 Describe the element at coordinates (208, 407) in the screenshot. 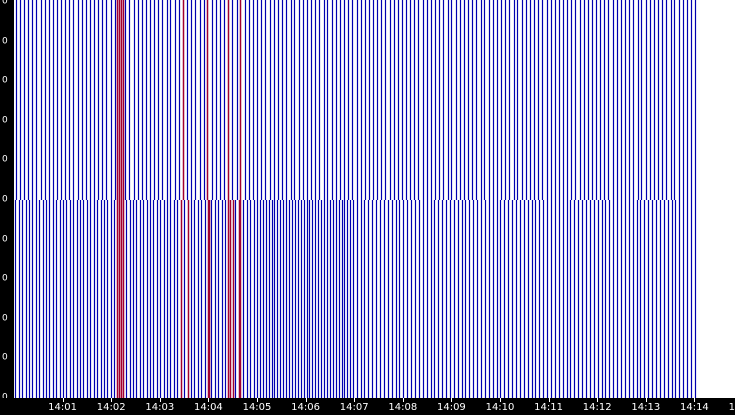

I see `x-tick-label: 14:04` at that location.